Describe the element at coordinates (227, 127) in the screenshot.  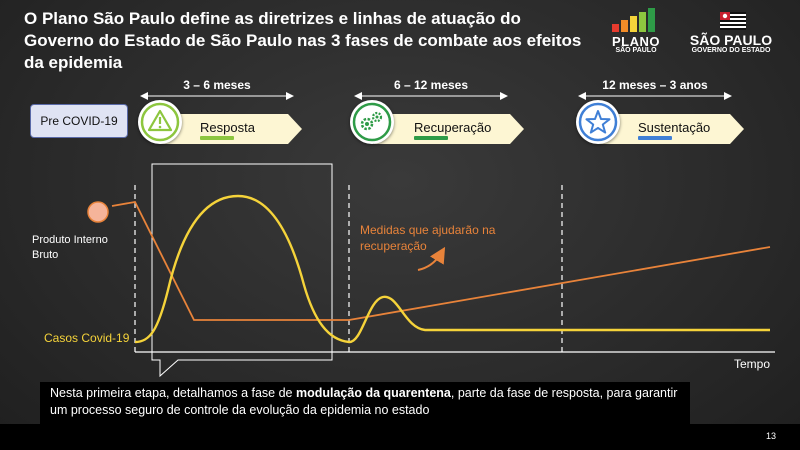
I see `phase-name-resposta: Resposta` at that location.